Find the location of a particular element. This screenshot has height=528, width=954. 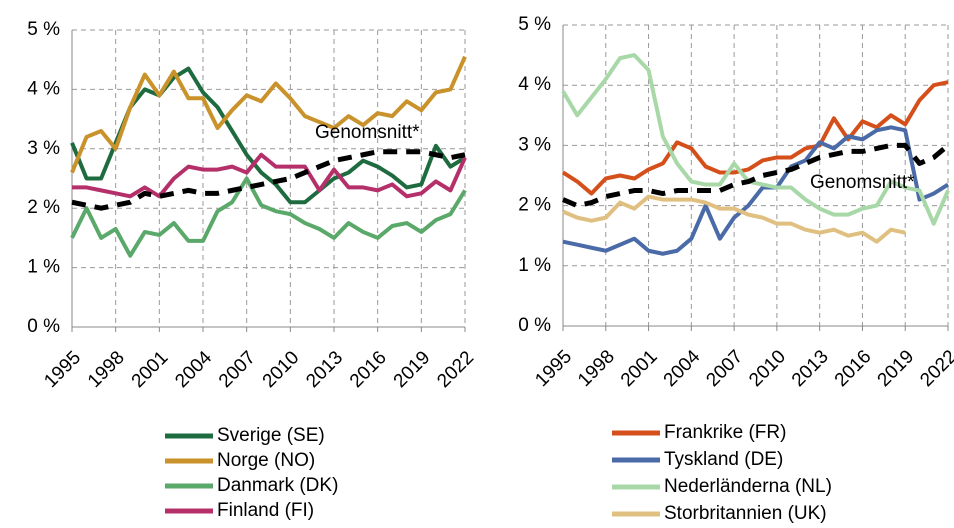

legend-label: Tyskland (DE) is located at coordinates (723, 459).